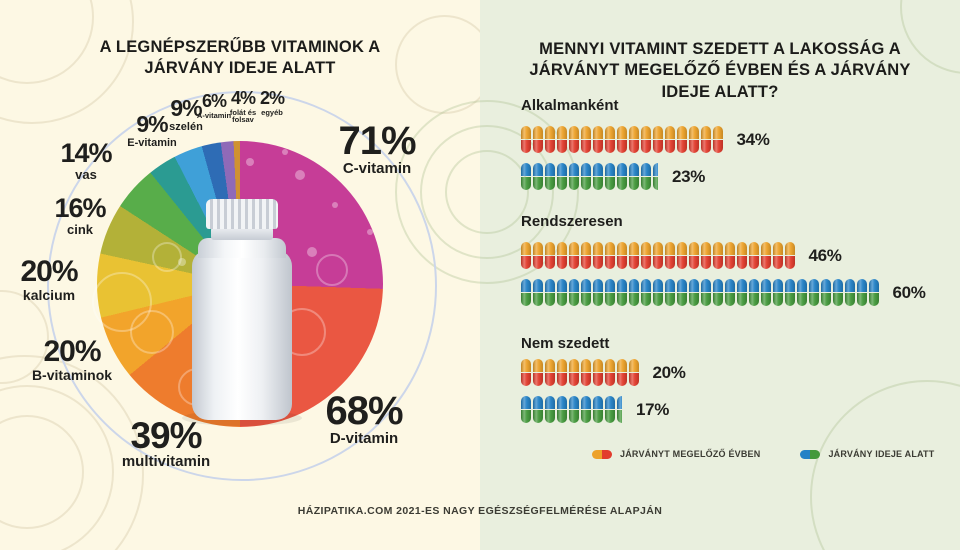  I want to click on slice-name: cink, so click(80, 229).